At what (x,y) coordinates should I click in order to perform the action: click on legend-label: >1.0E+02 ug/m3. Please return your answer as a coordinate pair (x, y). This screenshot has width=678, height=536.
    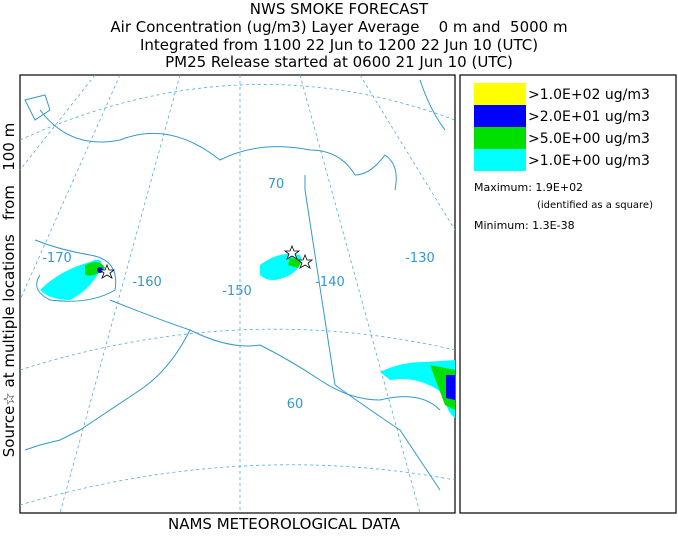
    Looking at the image, I should click on (589, 95).